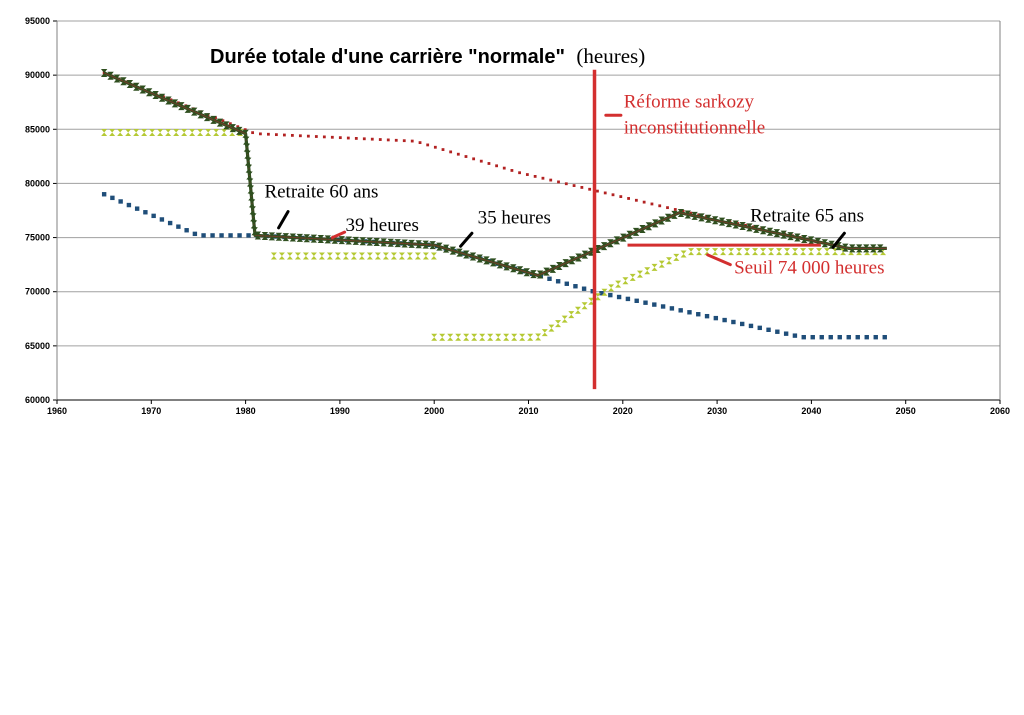 This screenshot has width=1024, height=715. What do you see at coordinates (246, 411) in the screenshot?
I see `x-tick-label: 1980` at bounding box center [246, 411].